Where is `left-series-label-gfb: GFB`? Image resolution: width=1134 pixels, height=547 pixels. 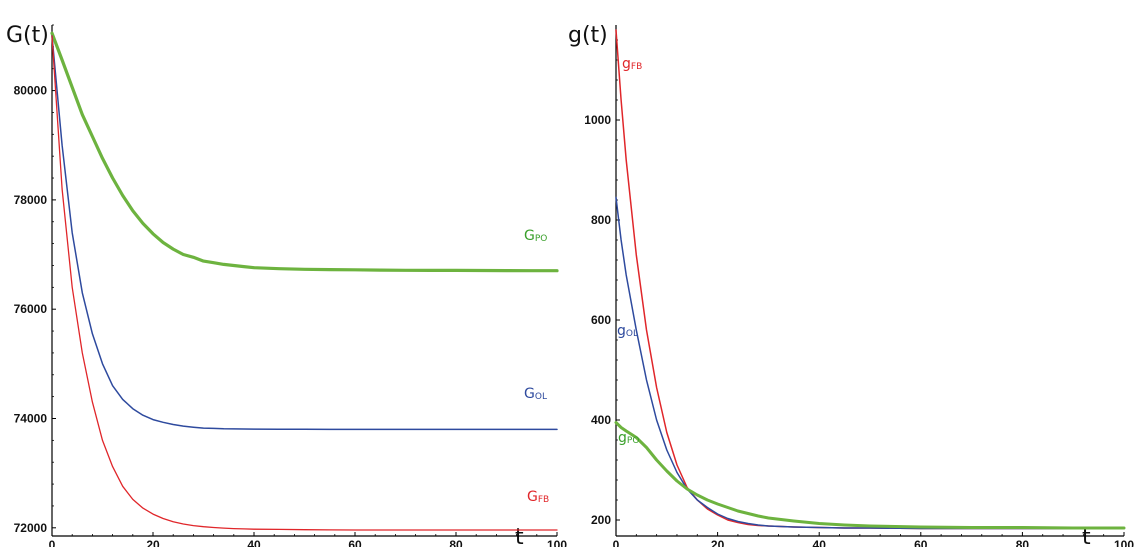 left-series-label-gfb: GFB is located at coordinates (538, 497).